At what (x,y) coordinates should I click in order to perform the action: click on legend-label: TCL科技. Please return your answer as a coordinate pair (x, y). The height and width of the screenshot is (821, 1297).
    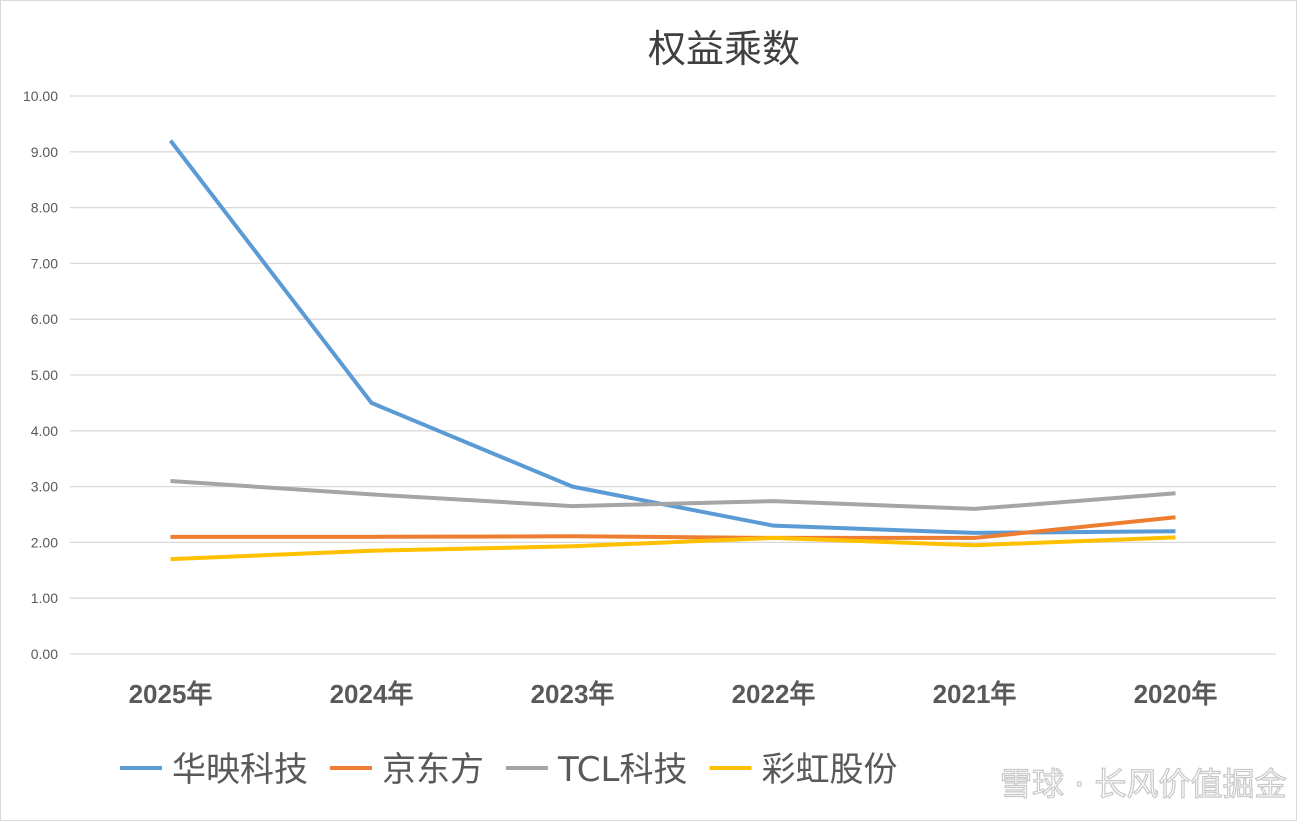
    Looking at the image, I should click on (622, 770).